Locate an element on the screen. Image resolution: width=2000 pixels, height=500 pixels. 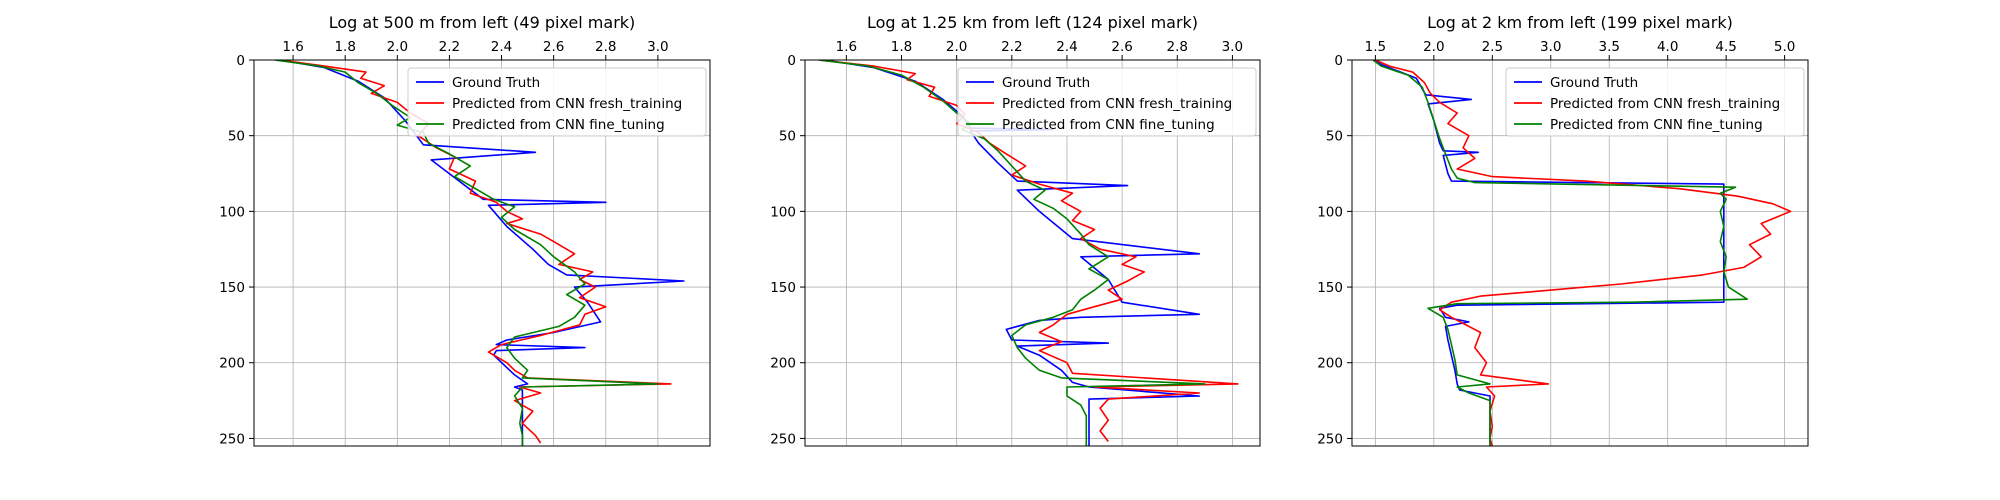
chart-title: Log at 500 m from left (49 pixel mark) is located at coordinates (482, 22).